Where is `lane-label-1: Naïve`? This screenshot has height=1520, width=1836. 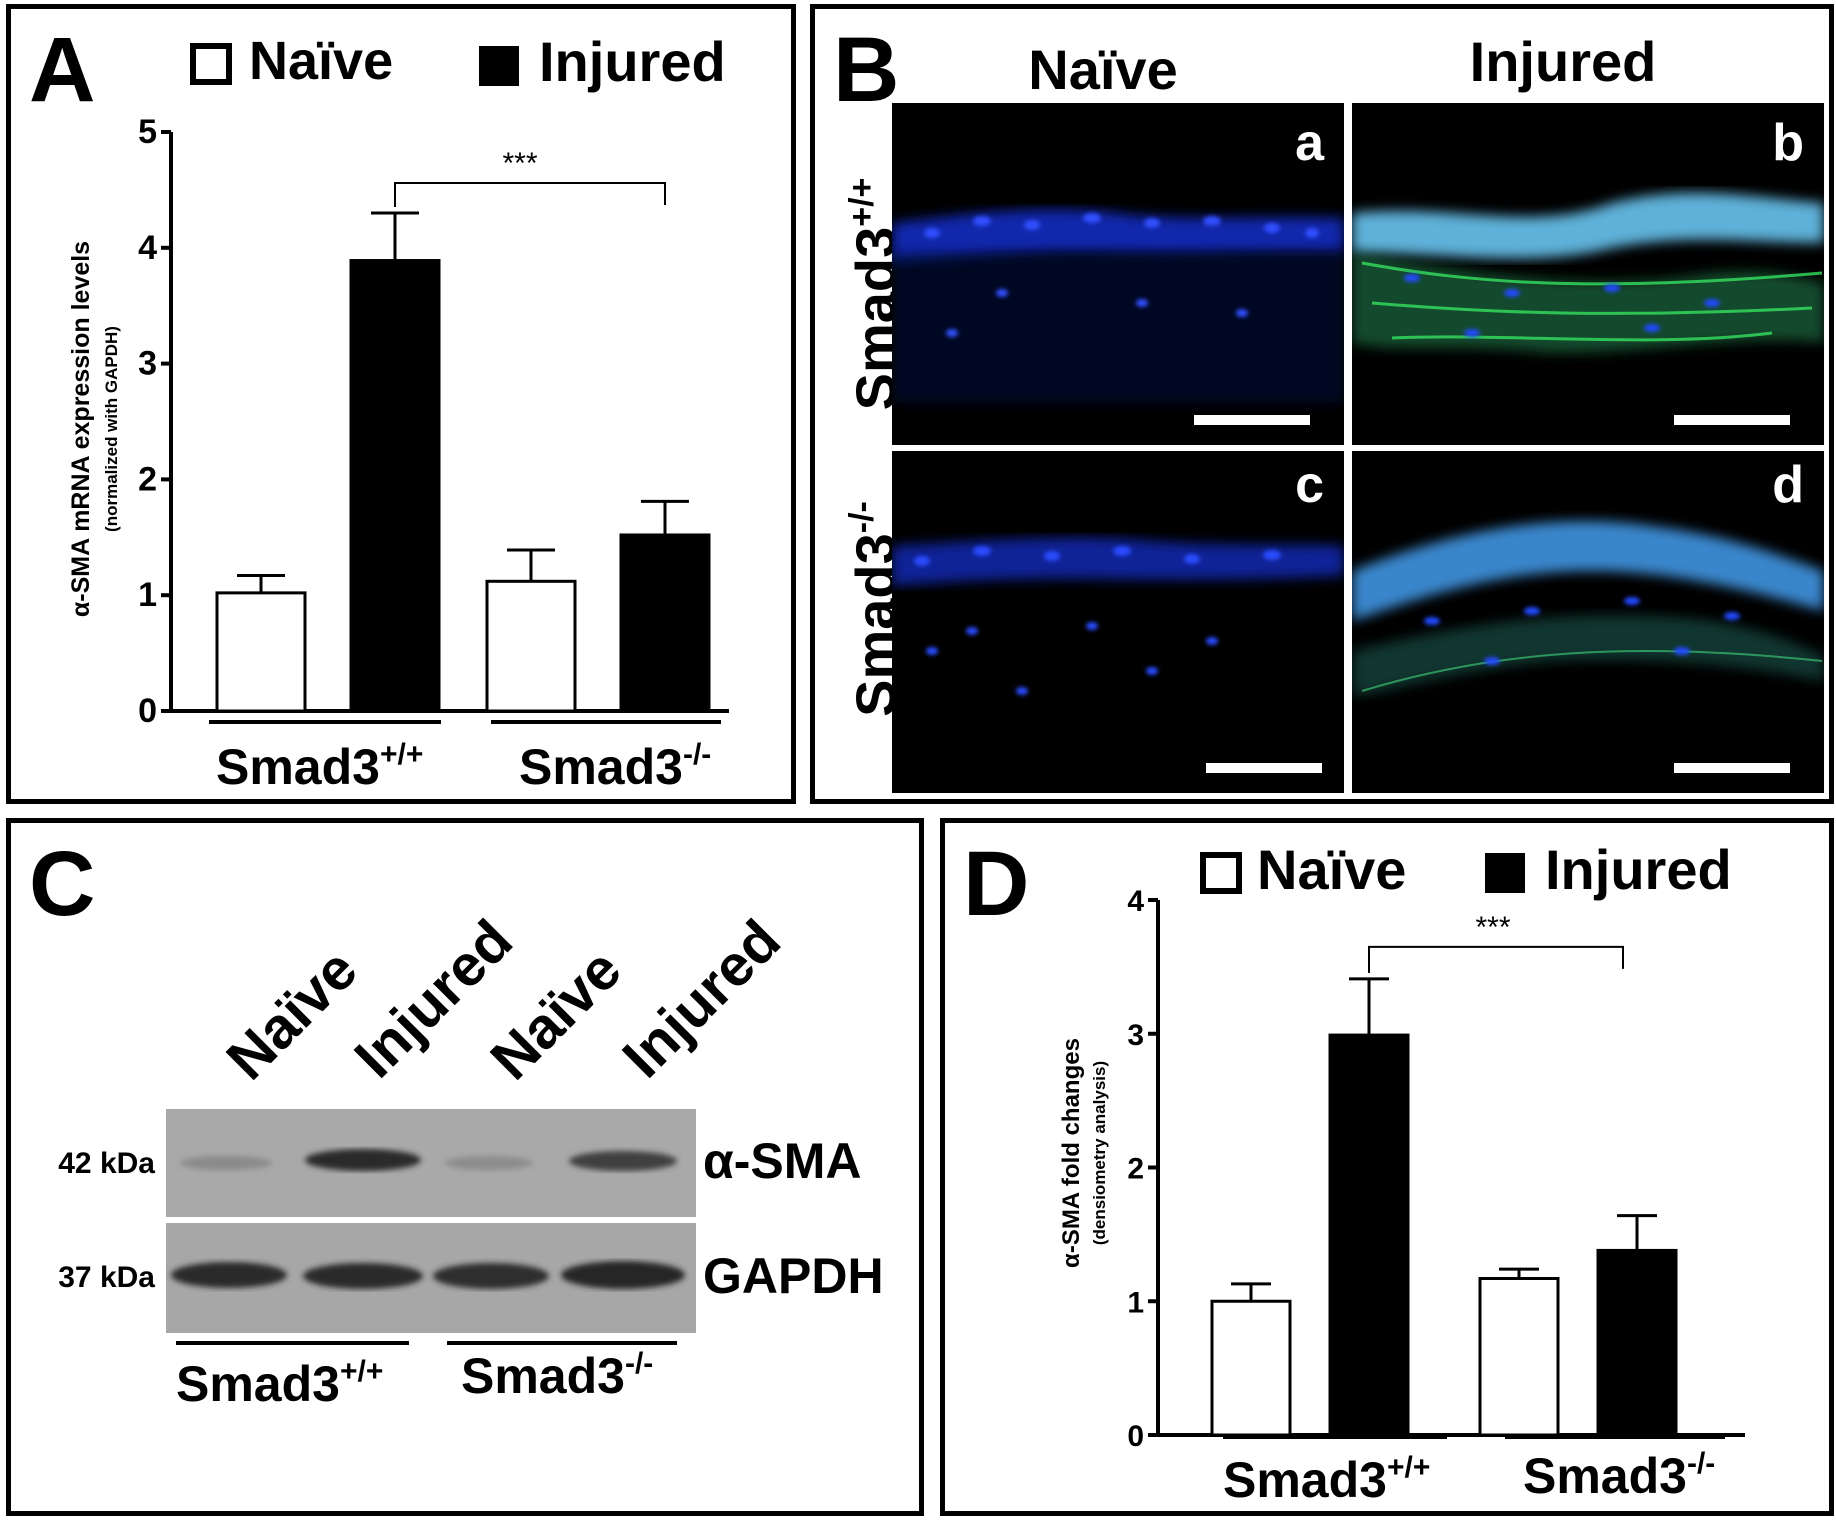
lane-label-1: Naïve is located at coordinates (291, 1014).